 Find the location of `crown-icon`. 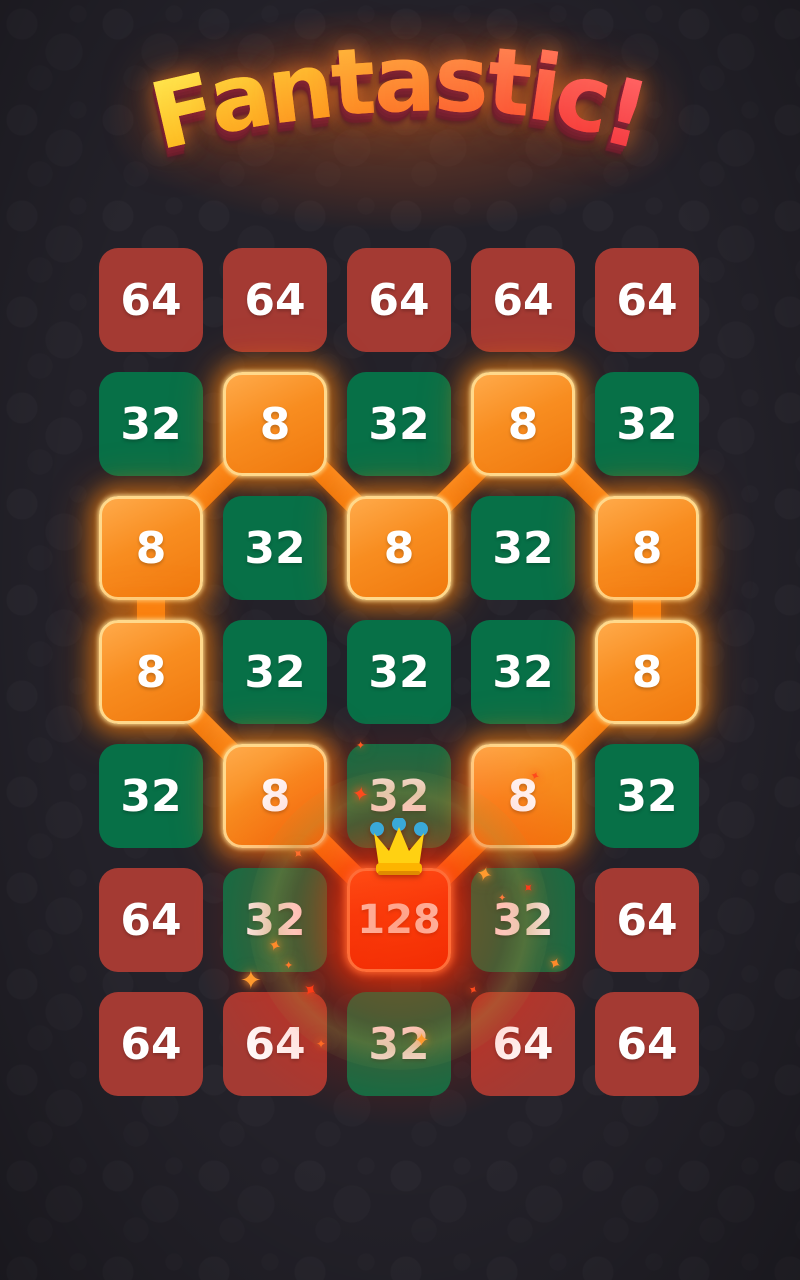

crown-icon is located at coordinates (399, 846).